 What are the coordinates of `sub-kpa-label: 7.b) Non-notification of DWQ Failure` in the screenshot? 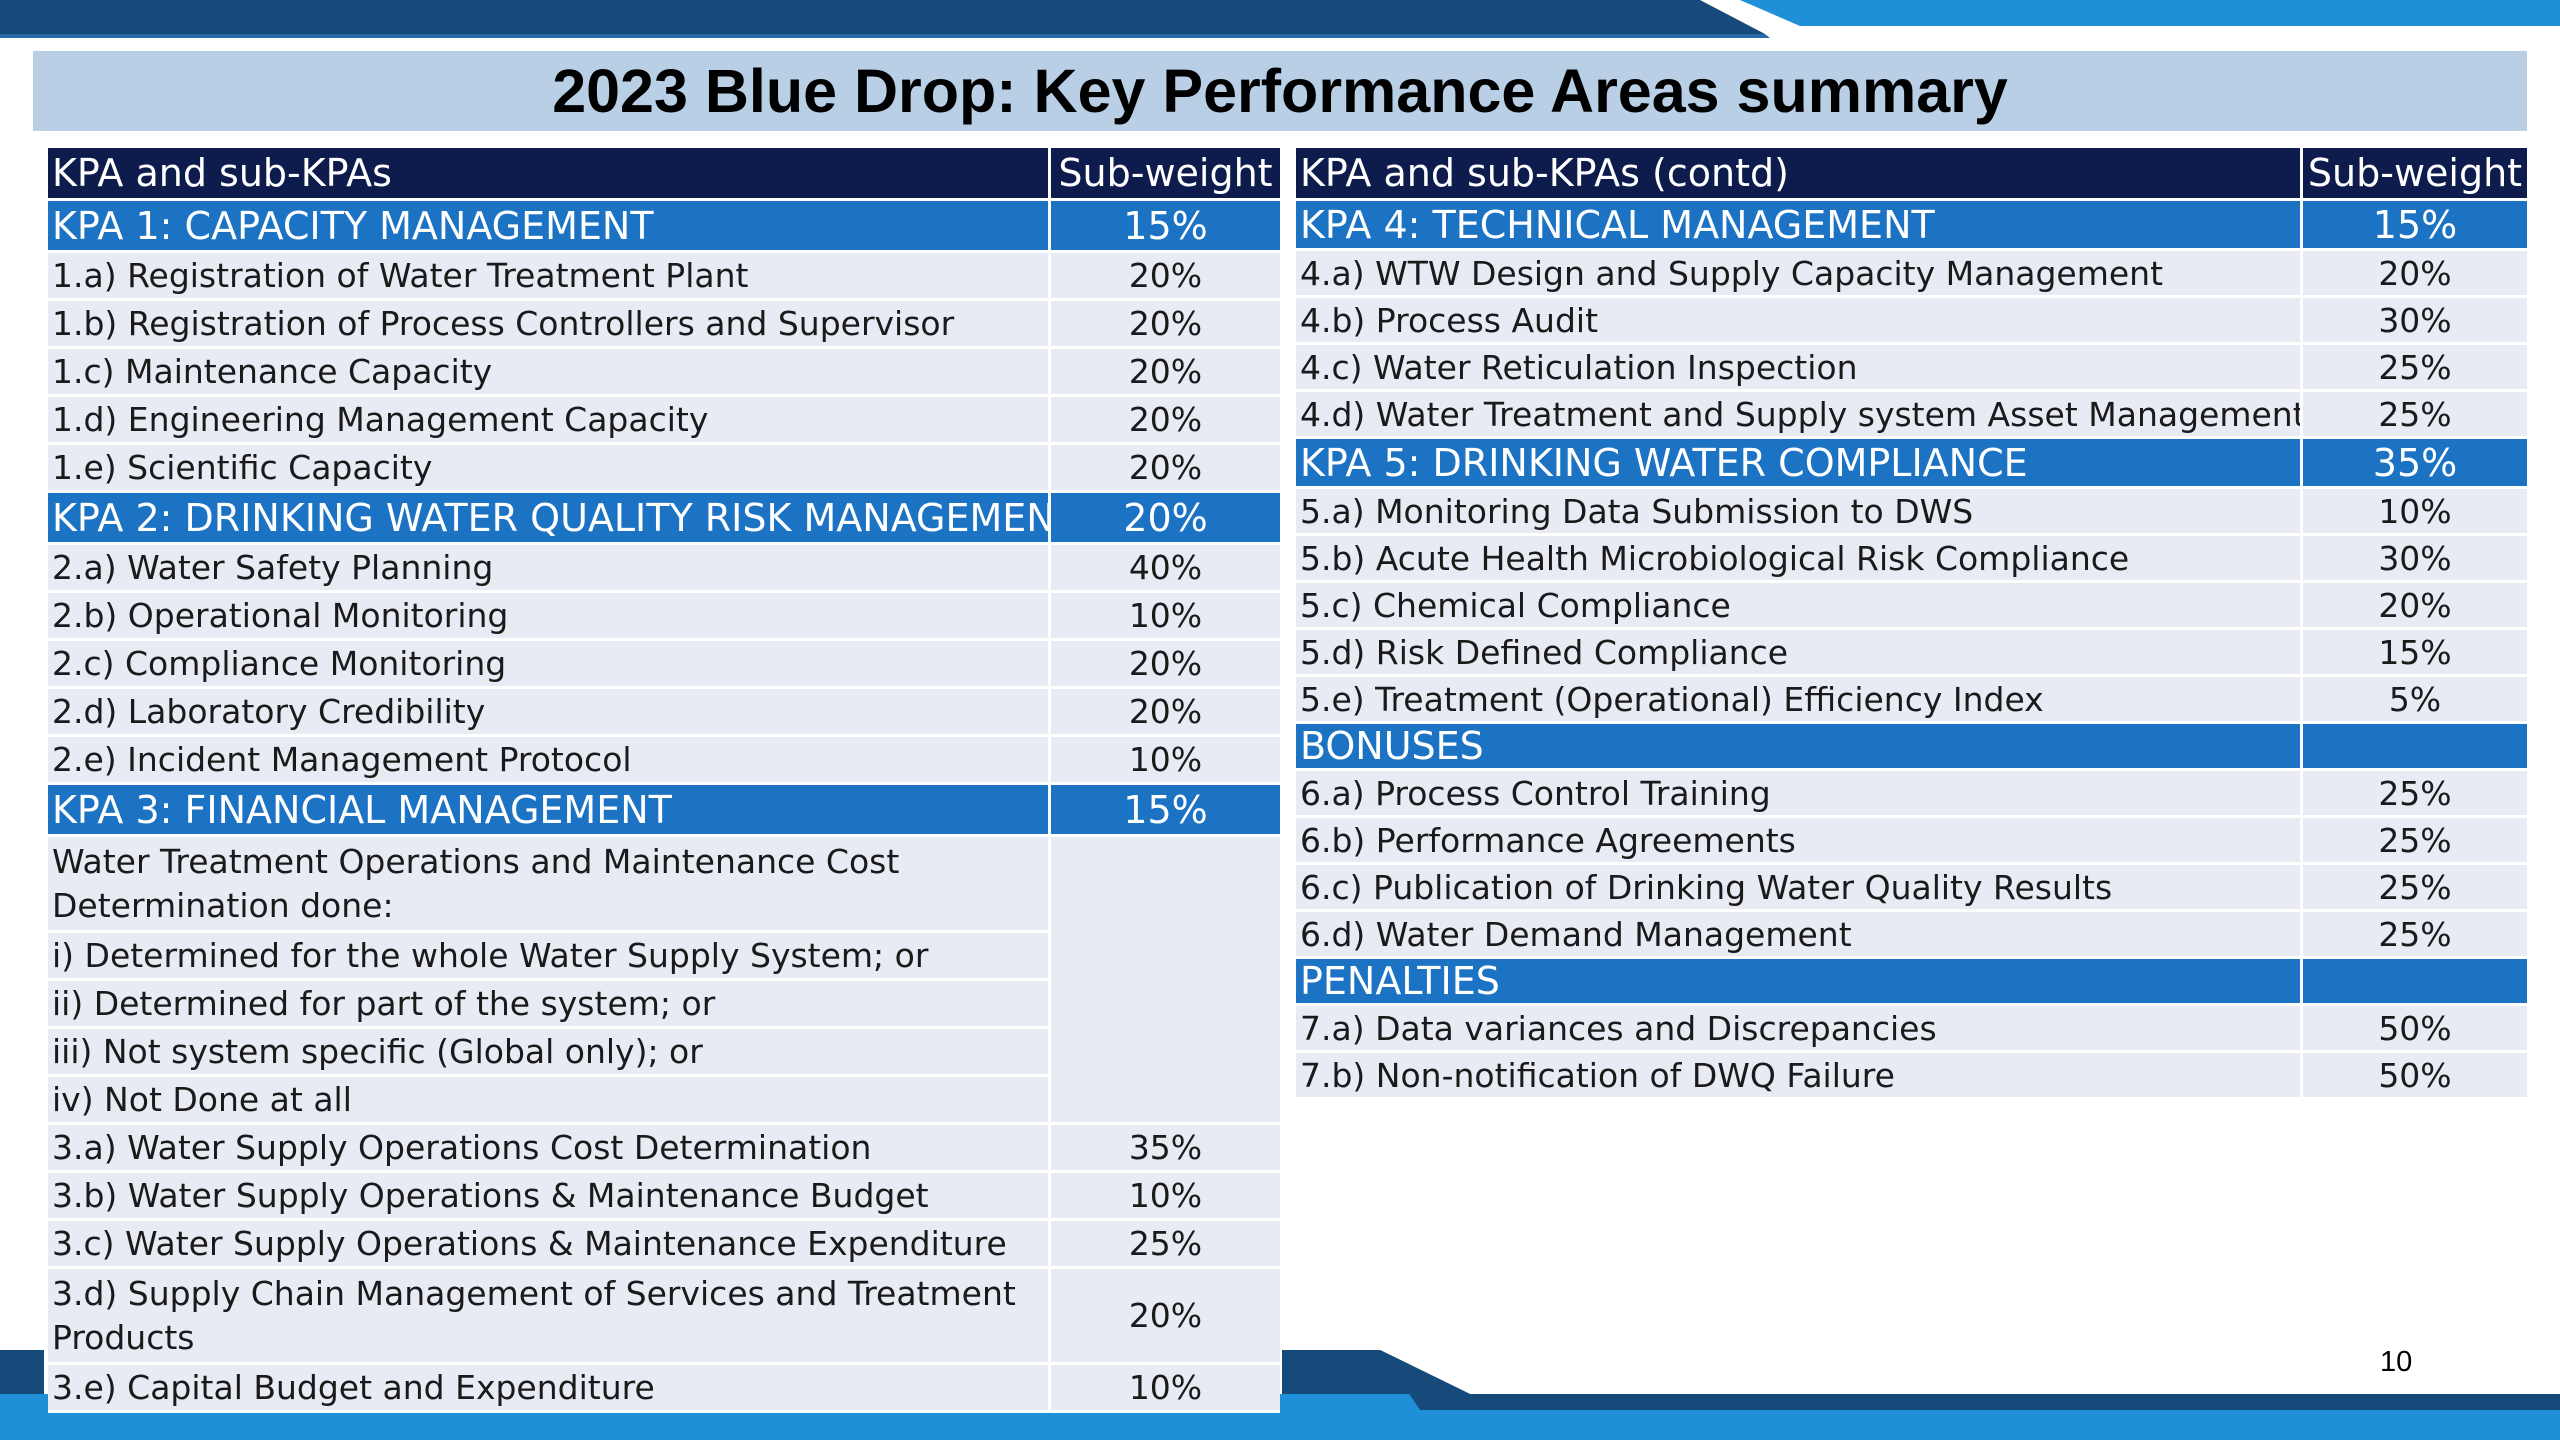 It's located at (1798, 1076).